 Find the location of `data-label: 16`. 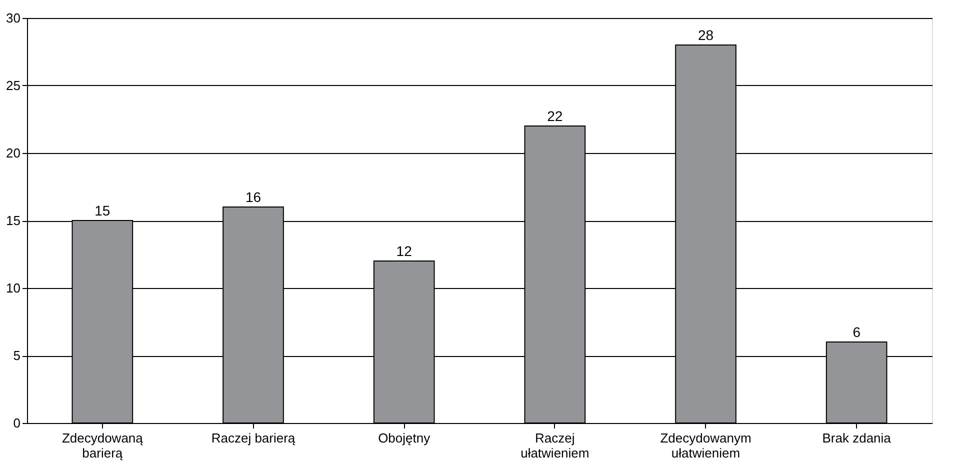

data-label: 16 is located at coordinates (253, 197).